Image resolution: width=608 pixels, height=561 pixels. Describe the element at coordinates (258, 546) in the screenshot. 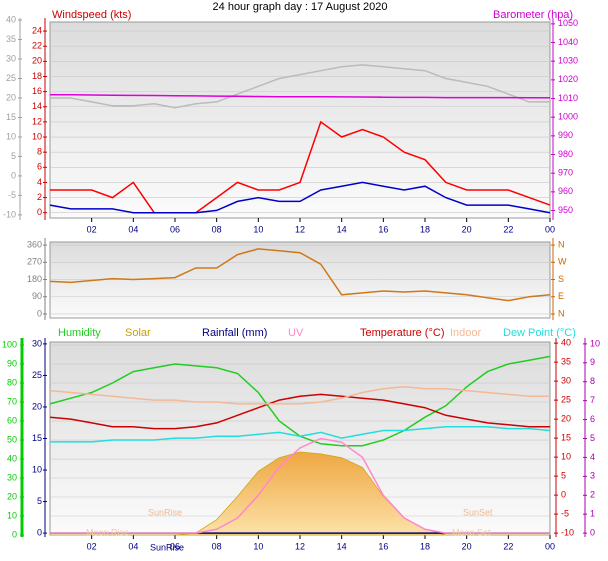

I see `x-tick-label: 10` at that location.